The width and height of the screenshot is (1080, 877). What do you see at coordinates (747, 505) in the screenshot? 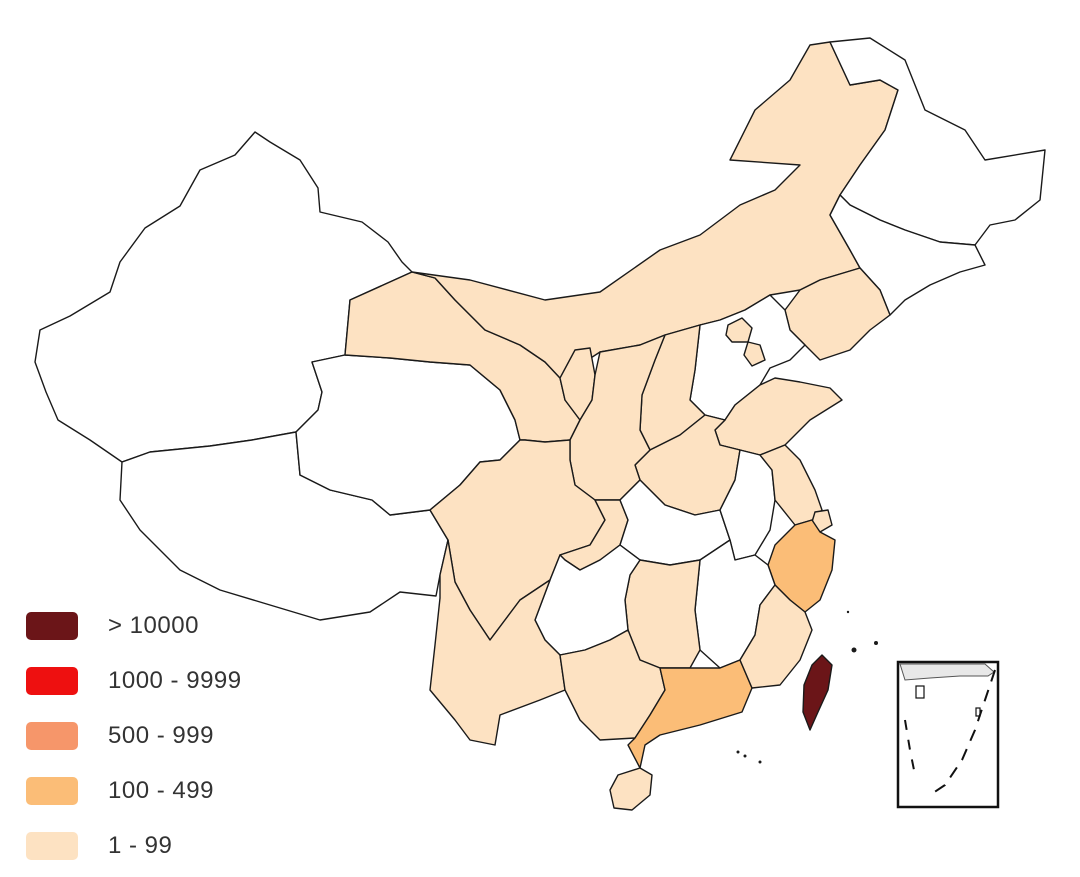
I see `region-anhui` at bounding box center [747, 505].